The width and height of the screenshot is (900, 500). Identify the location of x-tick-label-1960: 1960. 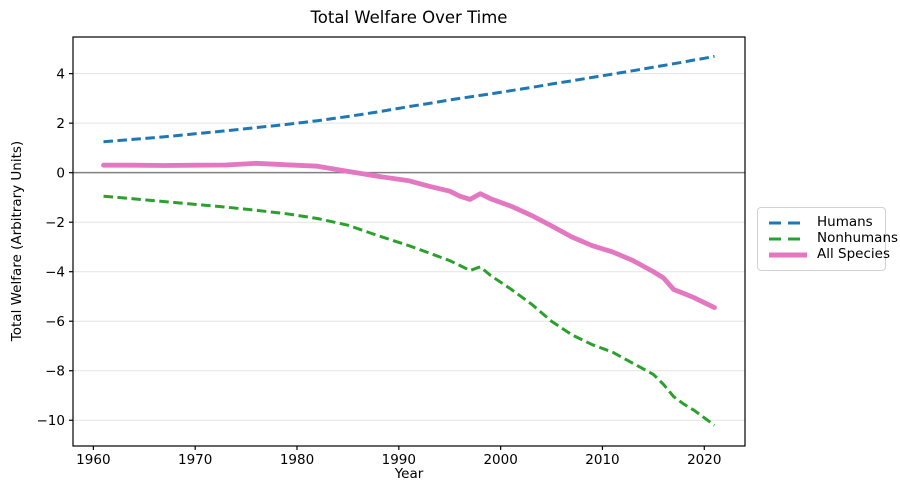
(93, 460).